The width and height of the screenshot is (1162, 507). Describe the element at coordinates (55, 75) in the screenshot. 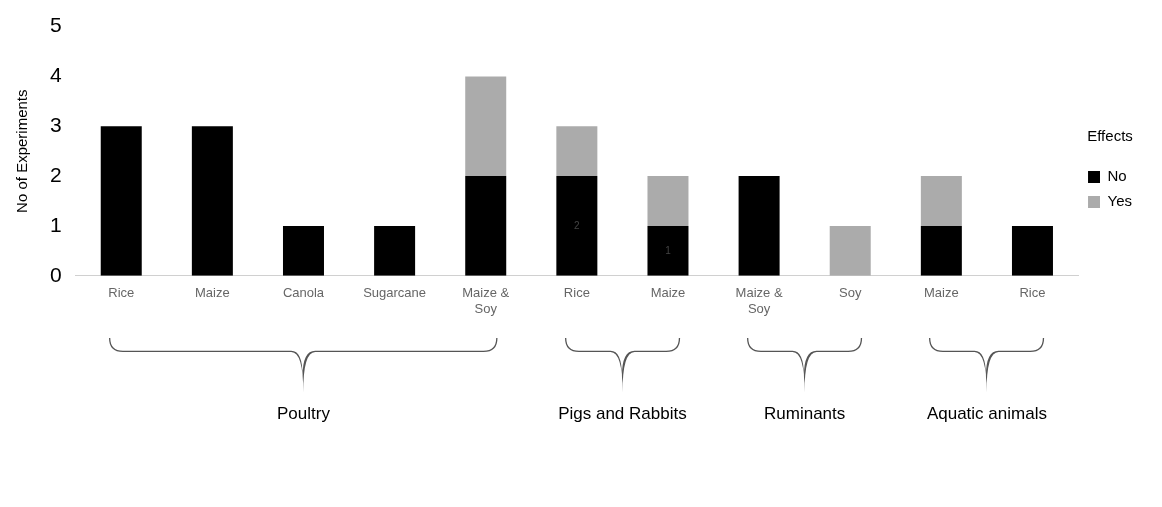

I see `y-tick-label: 4` at that location.